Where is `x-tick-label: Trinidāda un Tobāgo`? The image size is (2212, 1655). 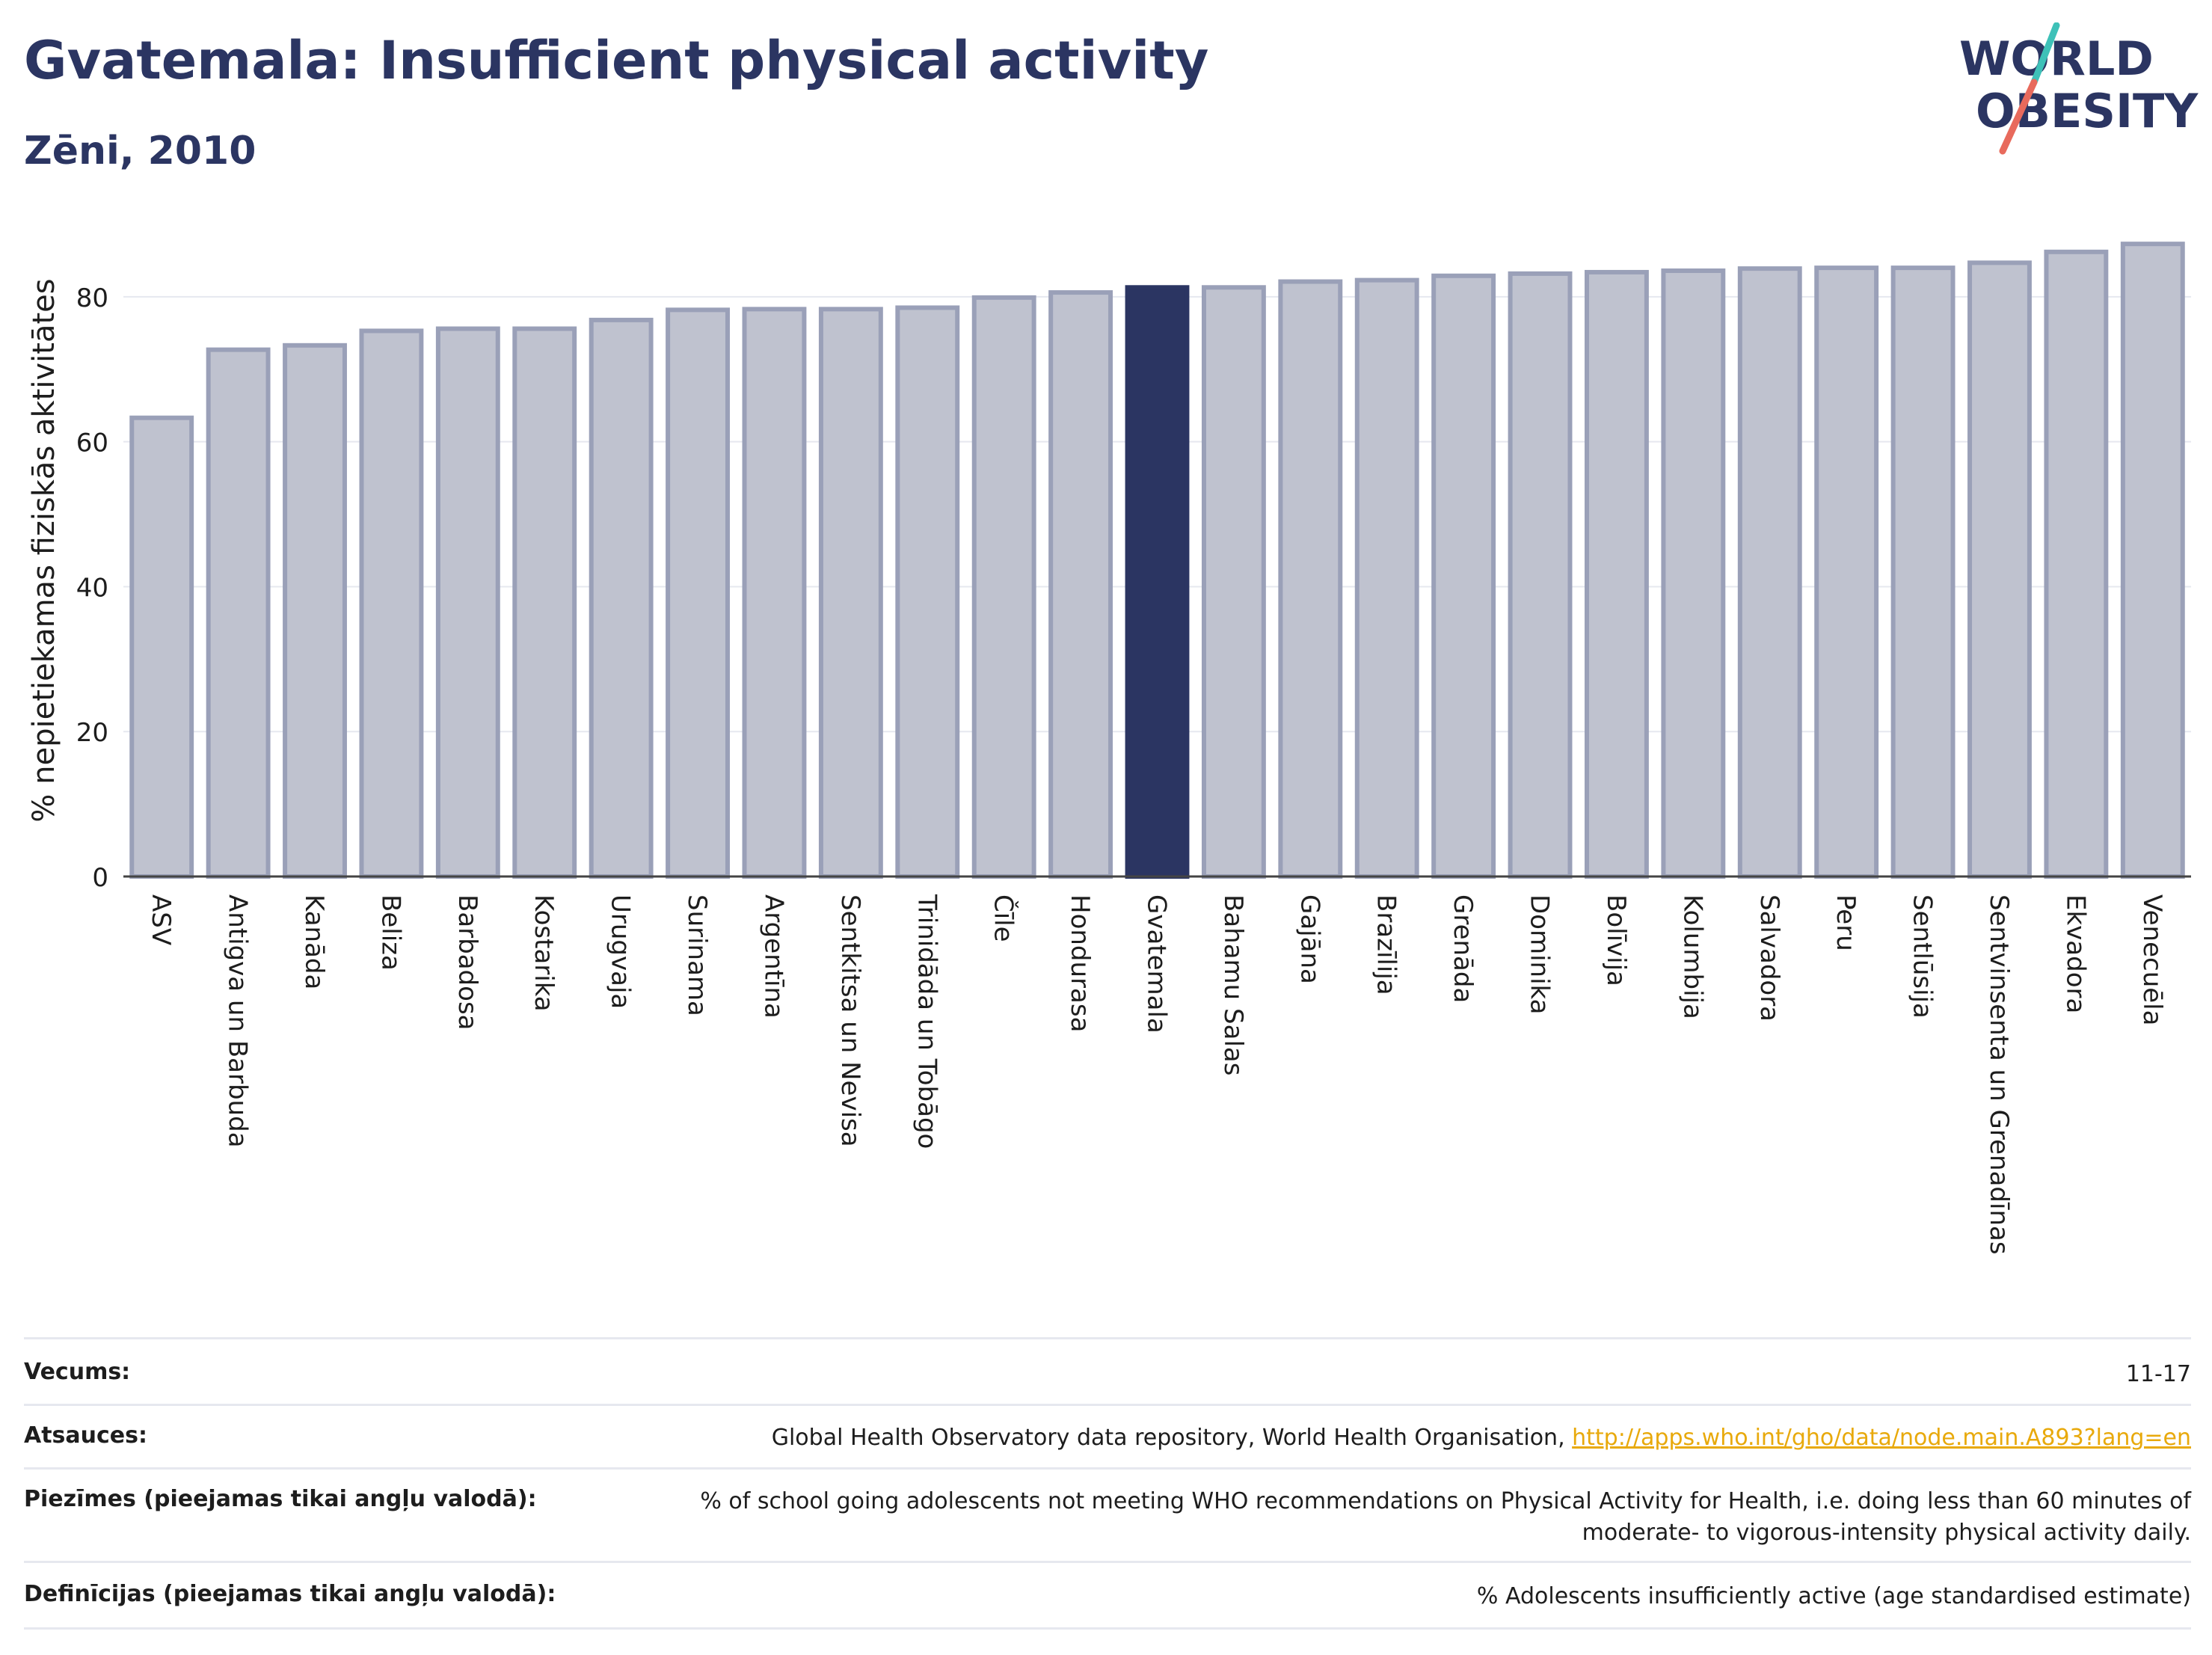
x-tick-label: Trinidāda un Tobāgo is located at coordinates (926, 1021).